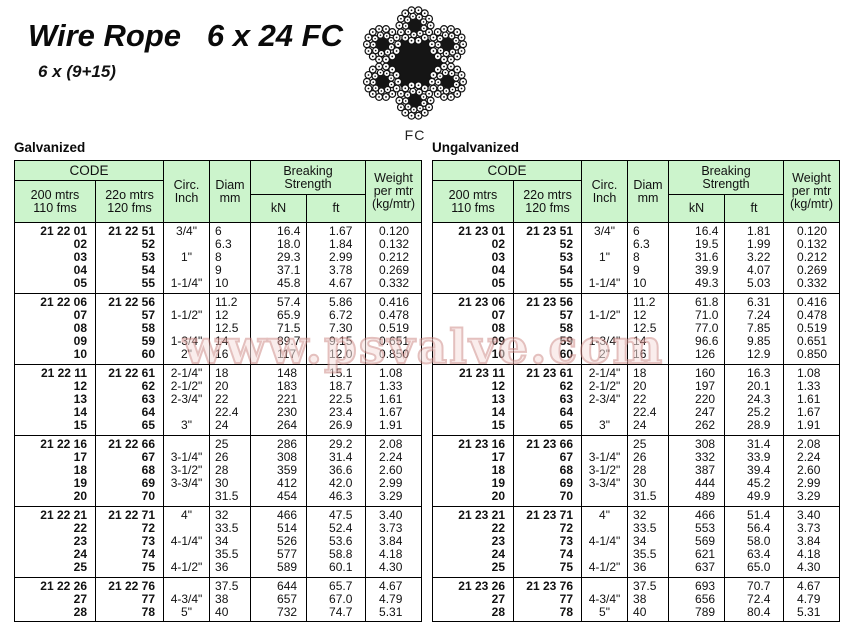 The height and width of the screenshot is (633, 850). Describe the element at coordinates (341, 270) in the screenshot. I see `cell-line: 3.78` at that location.